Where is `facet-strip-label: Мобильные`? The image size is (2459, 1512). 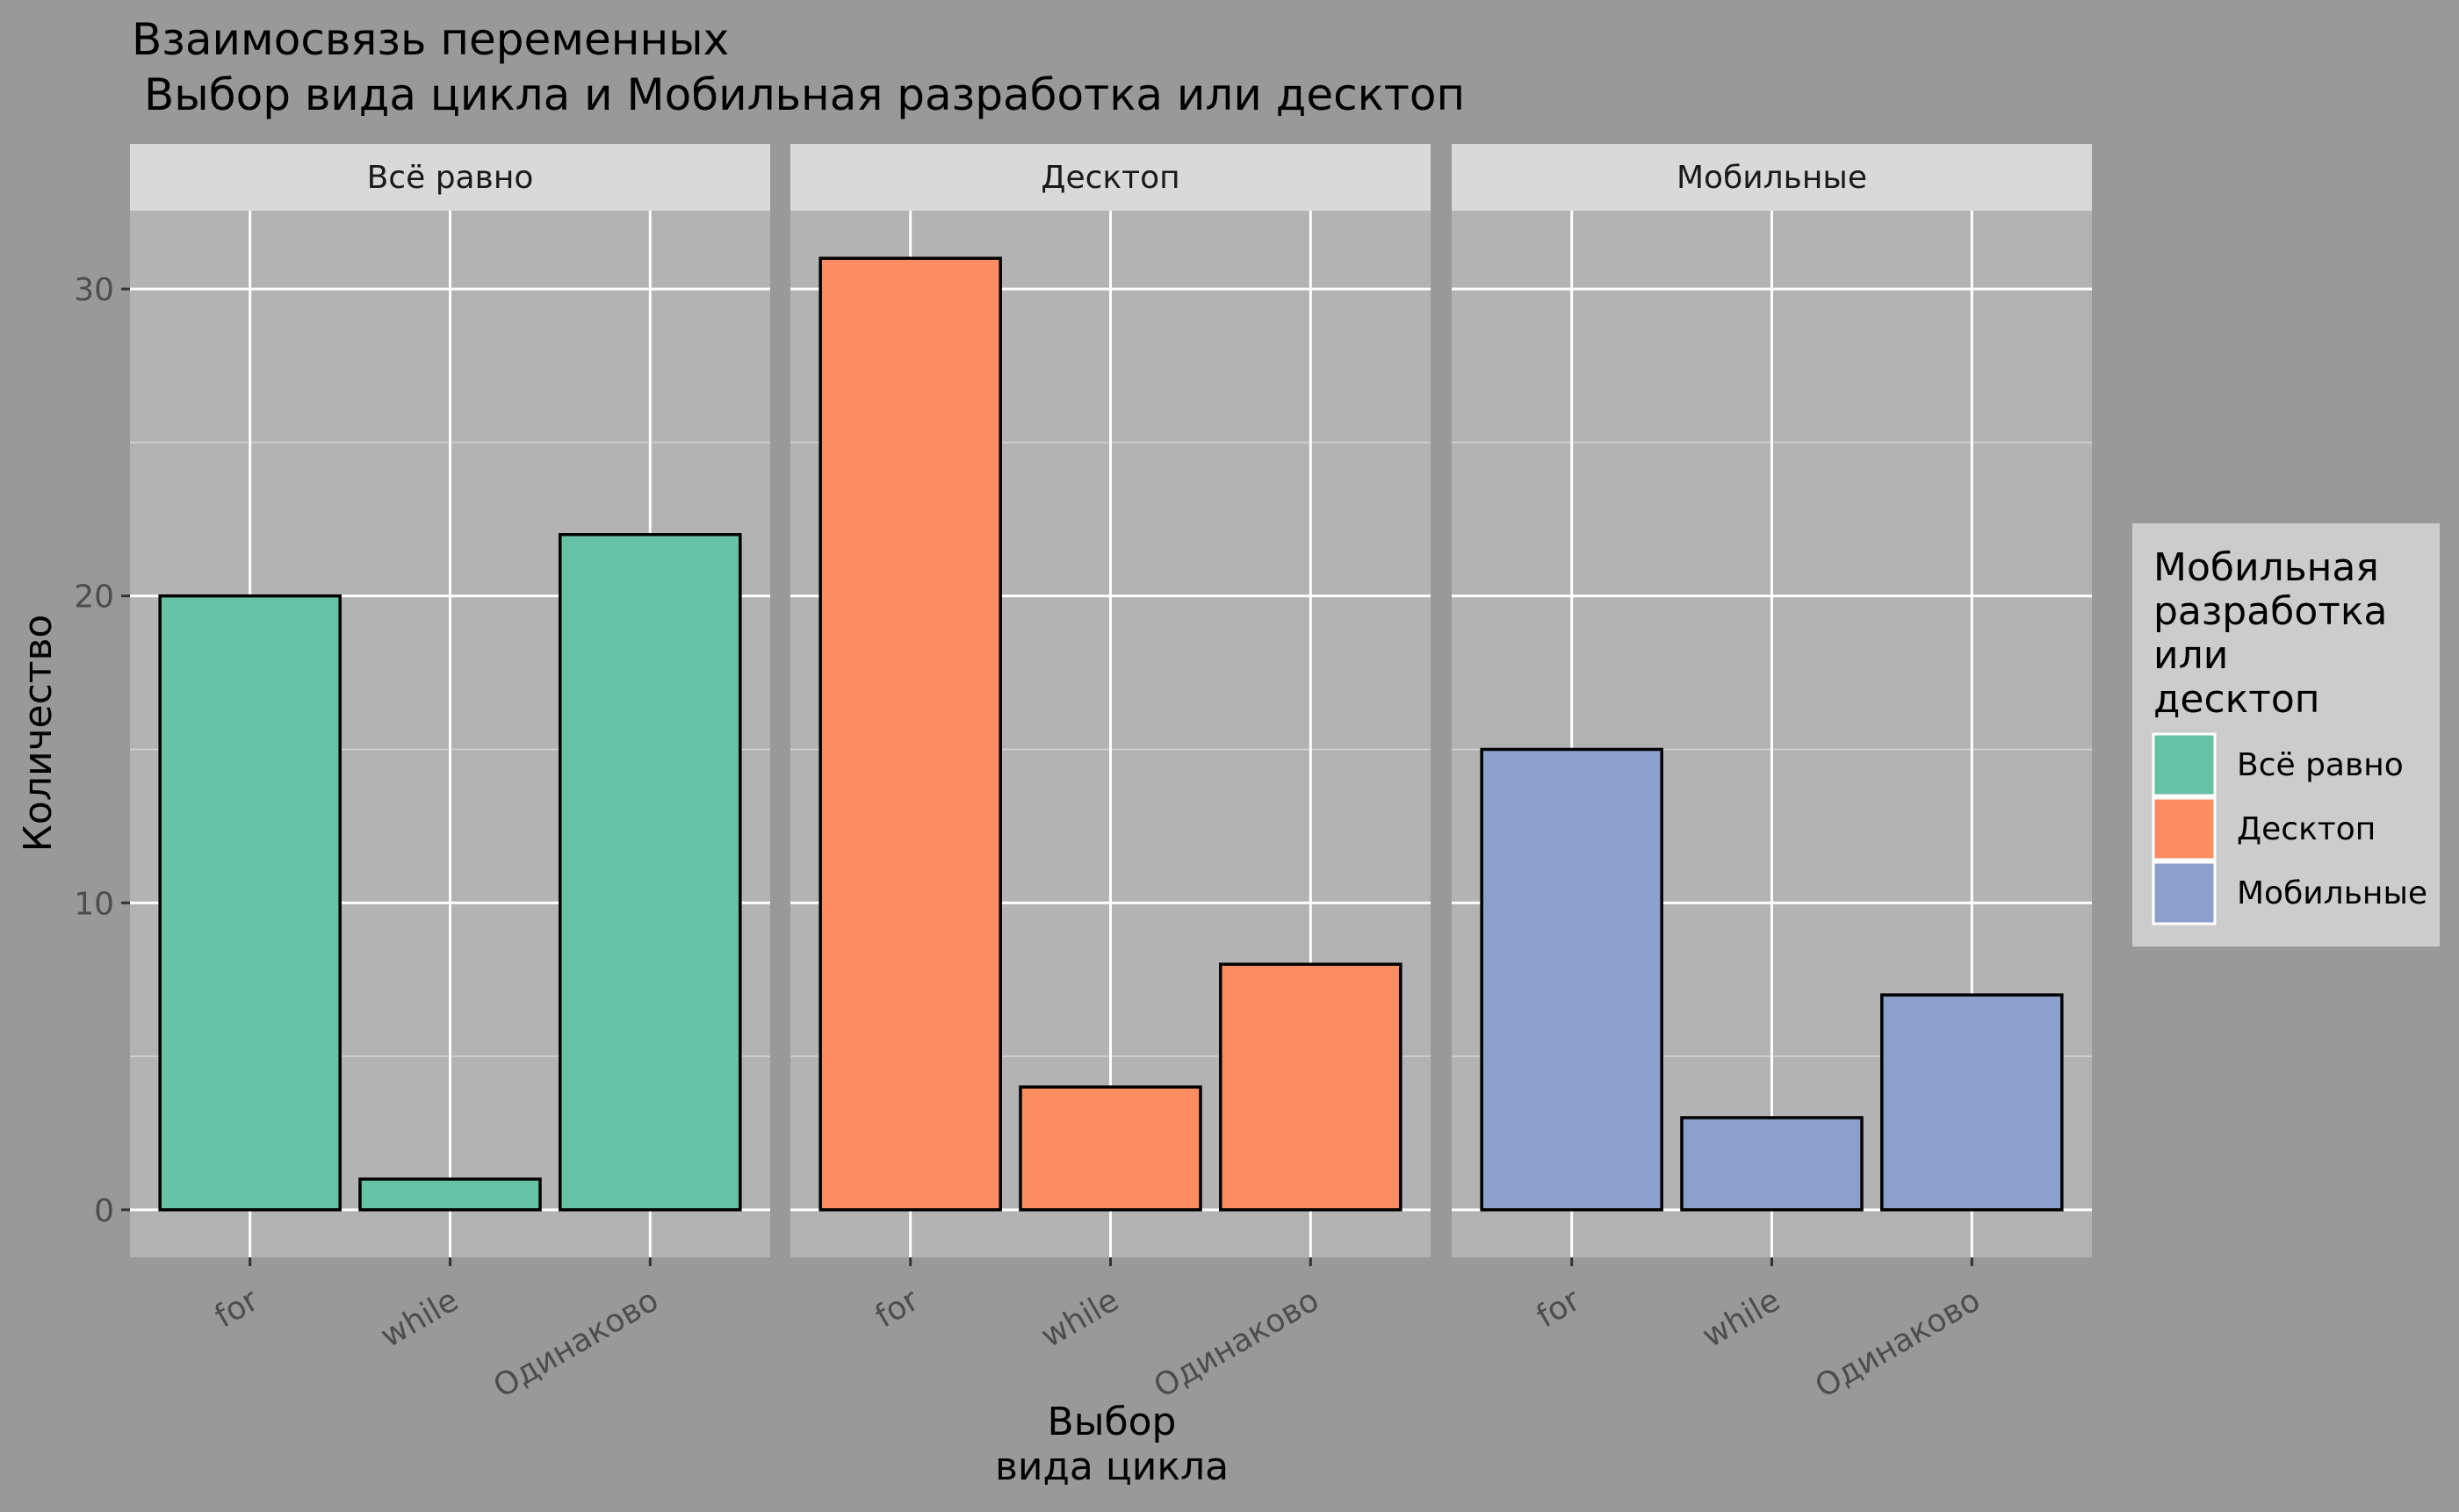 facet-strip-label: Мобильные is located at coordinates (1772, 178).